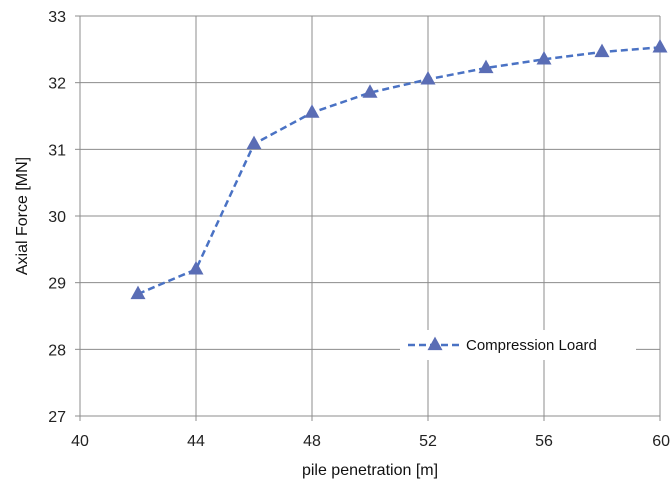  What do you see at coordinates (428, 441) in the screenshot?
I see `x-tick-label: 52` at bounding box center [428, 441].